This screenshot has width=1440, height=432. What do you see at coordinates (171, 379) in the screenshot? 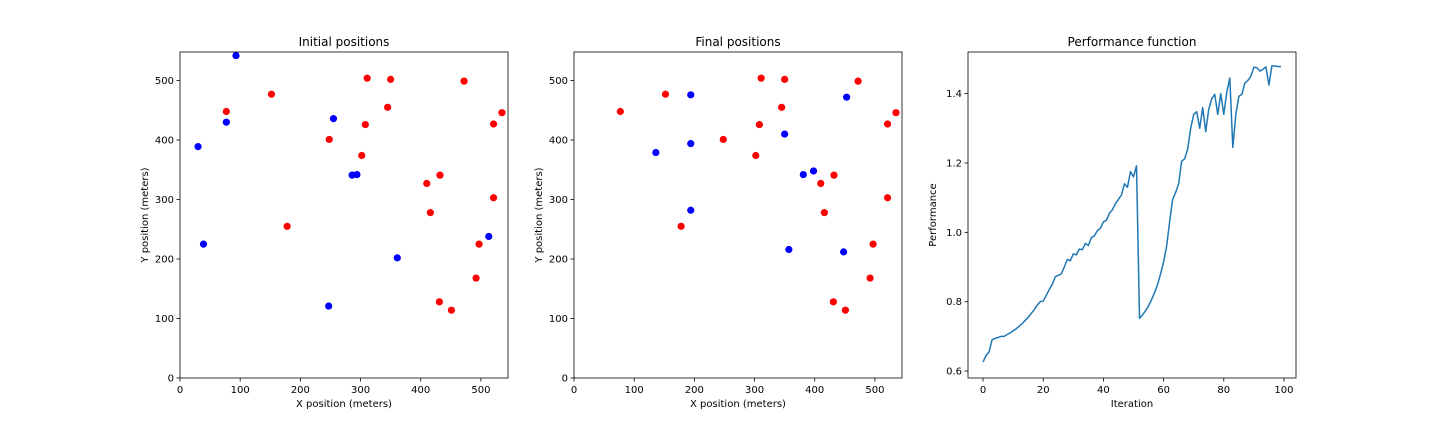
I see `initial-positions-ytick-label: 0` at bounding box center [171, 379].